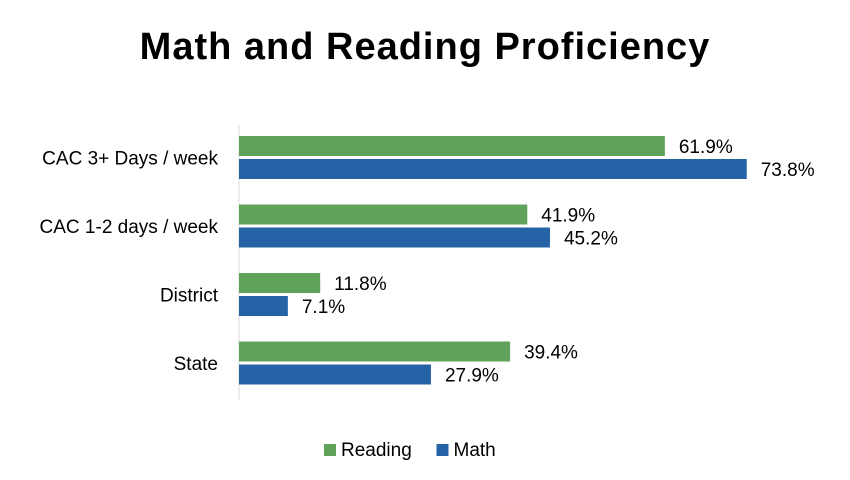 This screenshot has height=480, width=850. Describe the element at coordinates (130, 159) in the screenshot. I see `category-label: CAC 3+ Days / week` at that location.